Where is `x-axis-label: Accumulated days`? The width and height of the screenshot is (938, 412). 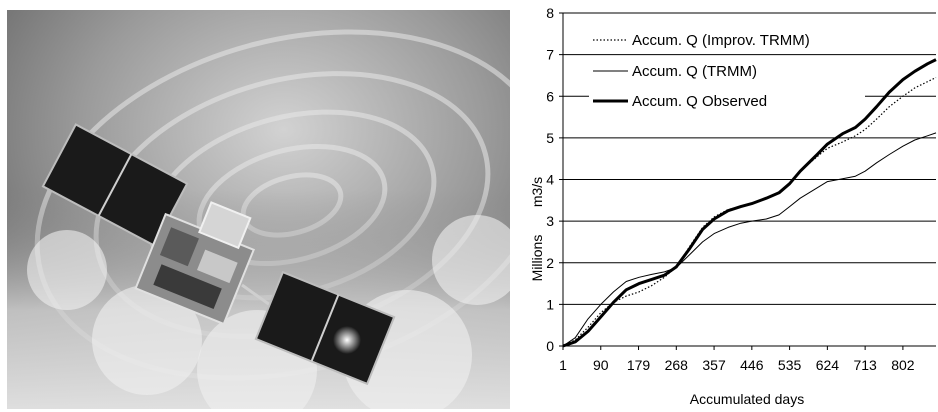
x-axis-label: Accumulated days is located at coordinates (747, 399).